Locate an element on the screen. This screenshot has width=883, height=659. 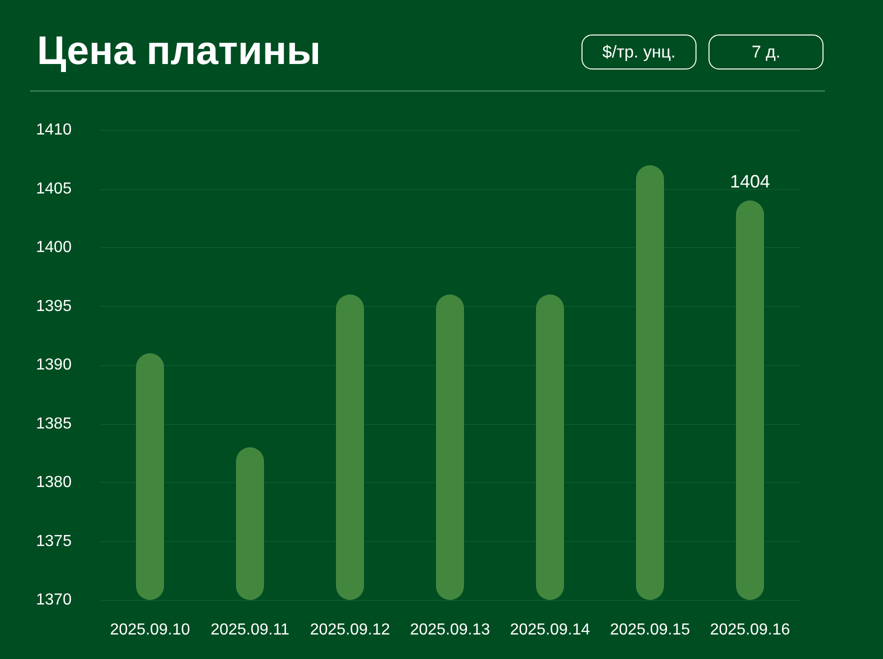
x-tick-label: 2025.09.12 is located at coordinates (350, 630).